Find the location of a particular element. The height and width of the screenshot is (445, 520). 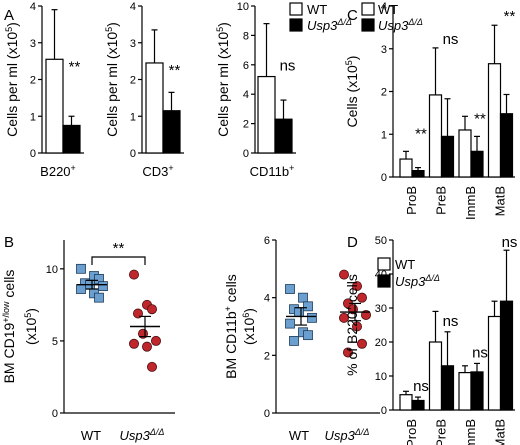

c-y-tick-label: 3 is located at coordinates (384, 50).